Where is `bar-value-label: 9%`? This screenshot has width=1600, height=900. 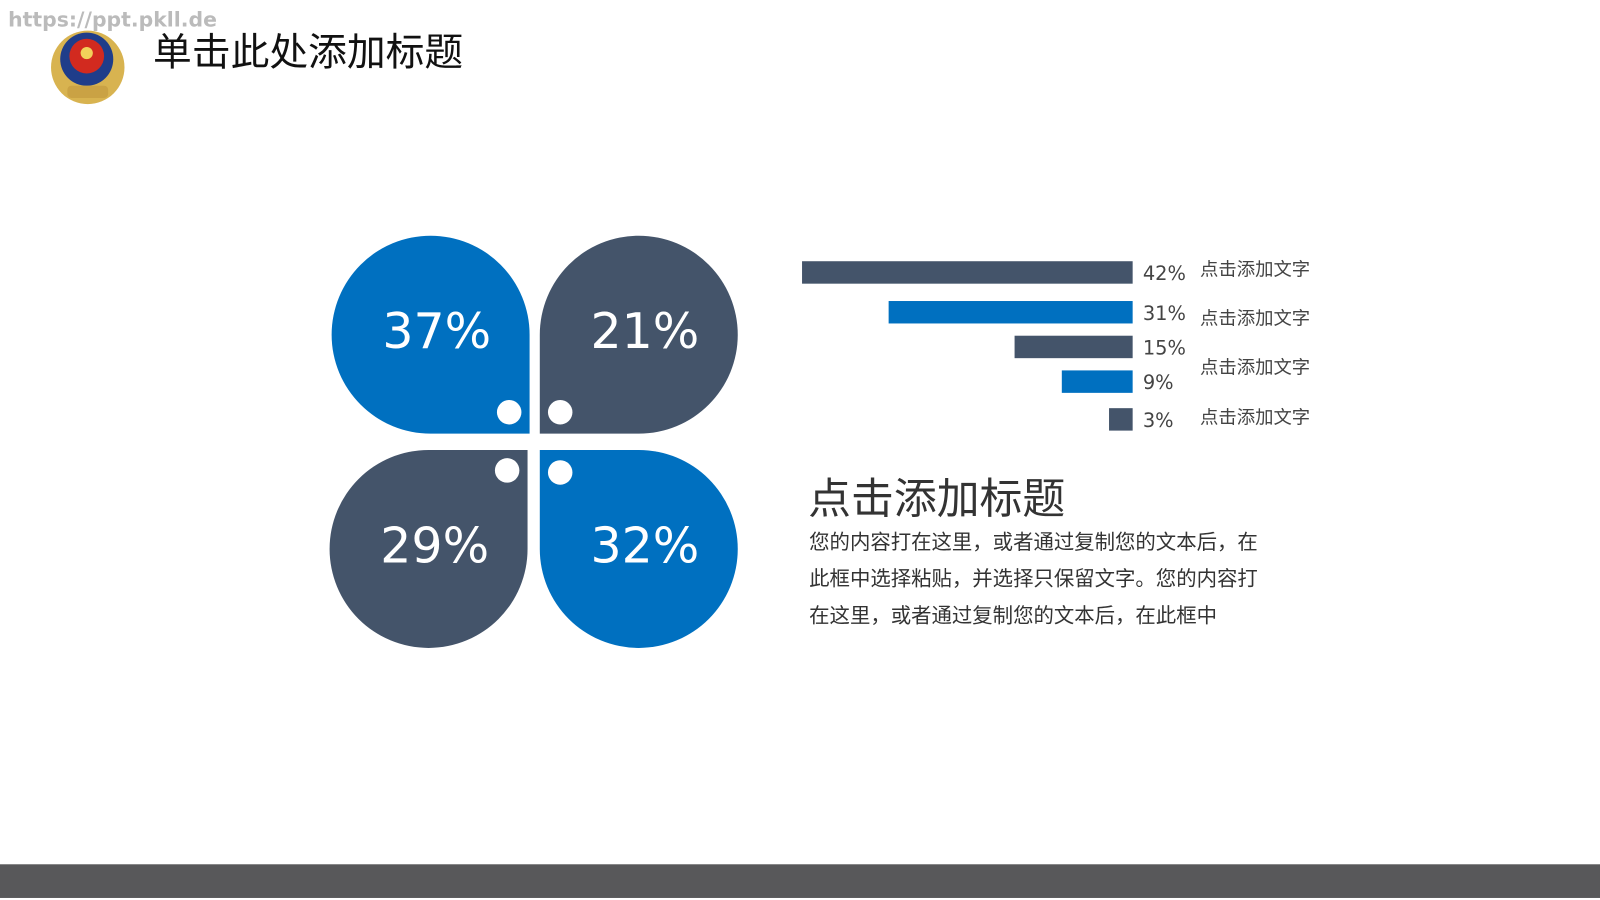
bar-value-label: 9% is located at coordinates (1158, 382).